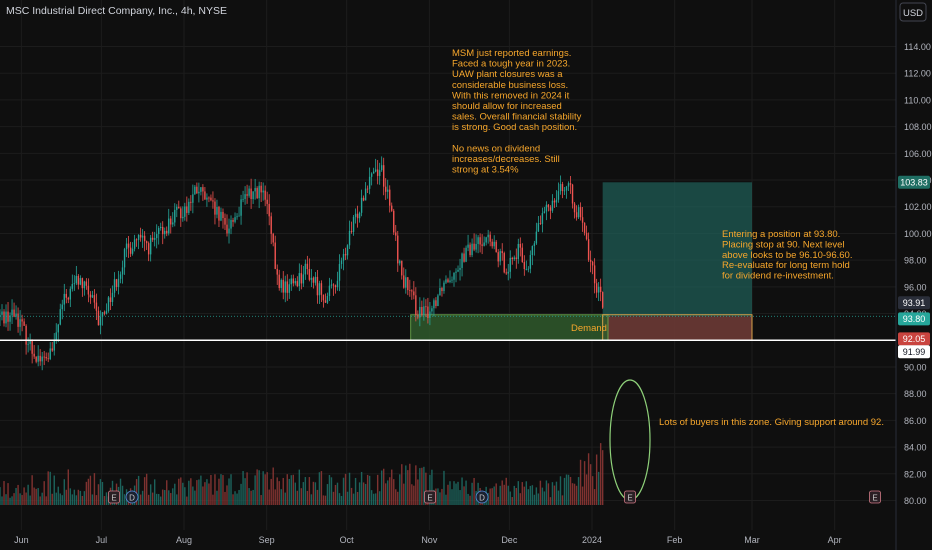  What do you see at coordinates (914, 319) in the screenshot?
I see `price-label-entry` at bounding box center [914, 319].